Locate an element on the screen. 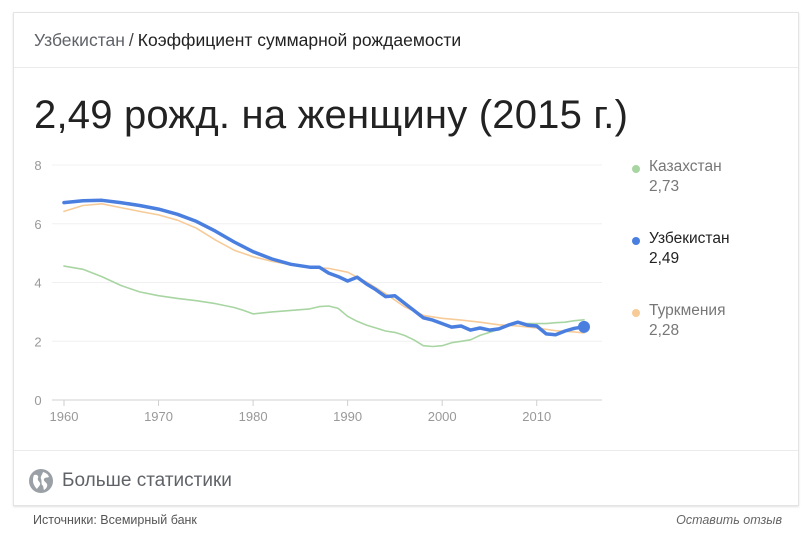 This screenshot has width=812, height=533. legend-value: 2,28 is located at coordinates (664, 330).